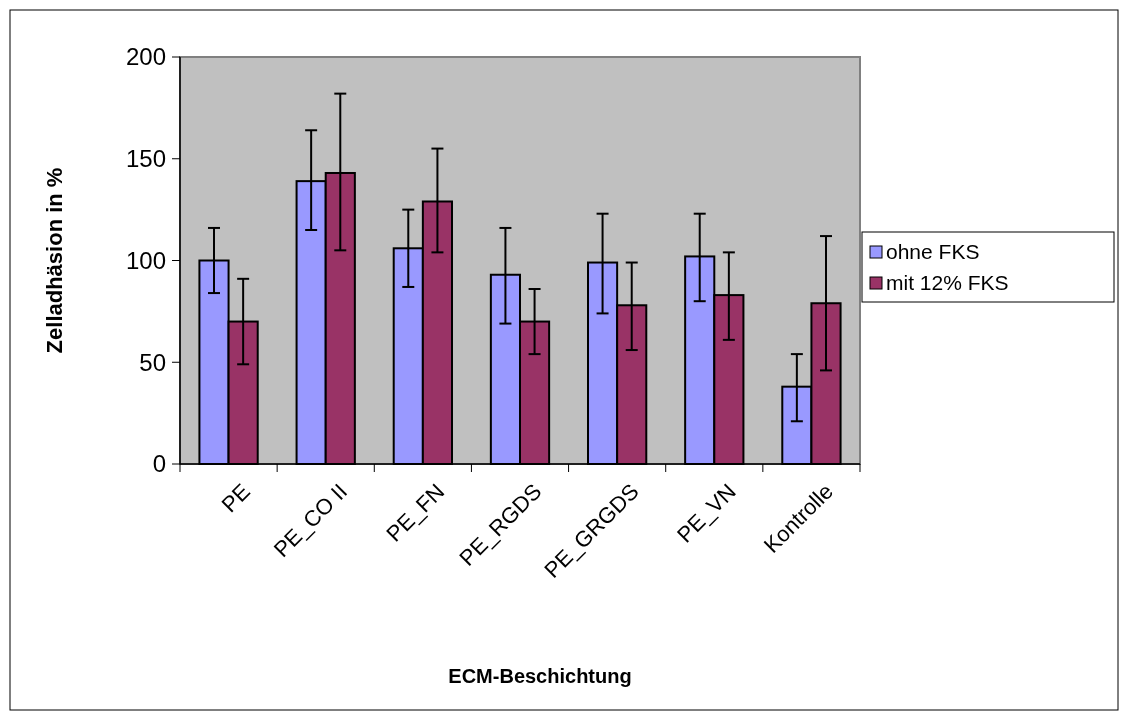 The width and height of the screenshot is (1128, 718). What do you see at coordinates (152, 362) in the screenshot?
I see `y-tick-label: 50` at bounding box center [152, 362].